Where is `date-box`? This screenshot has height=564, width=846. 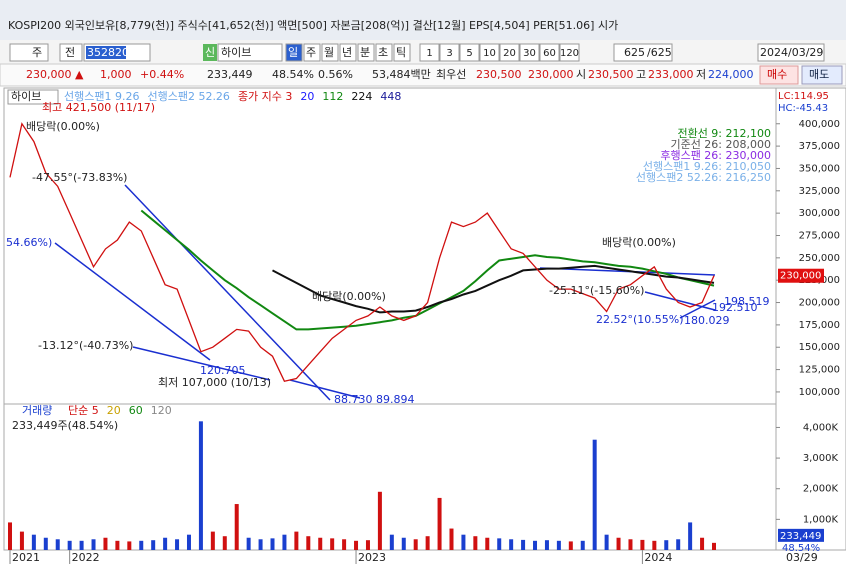
date-box is located at coordinates (791, 52).